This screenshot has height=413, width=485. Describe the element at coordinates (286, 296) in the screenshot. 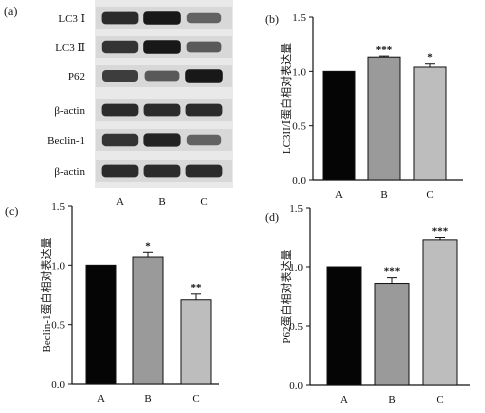

I see `y-axis-label: P62蛋白相对表达量` at that location.